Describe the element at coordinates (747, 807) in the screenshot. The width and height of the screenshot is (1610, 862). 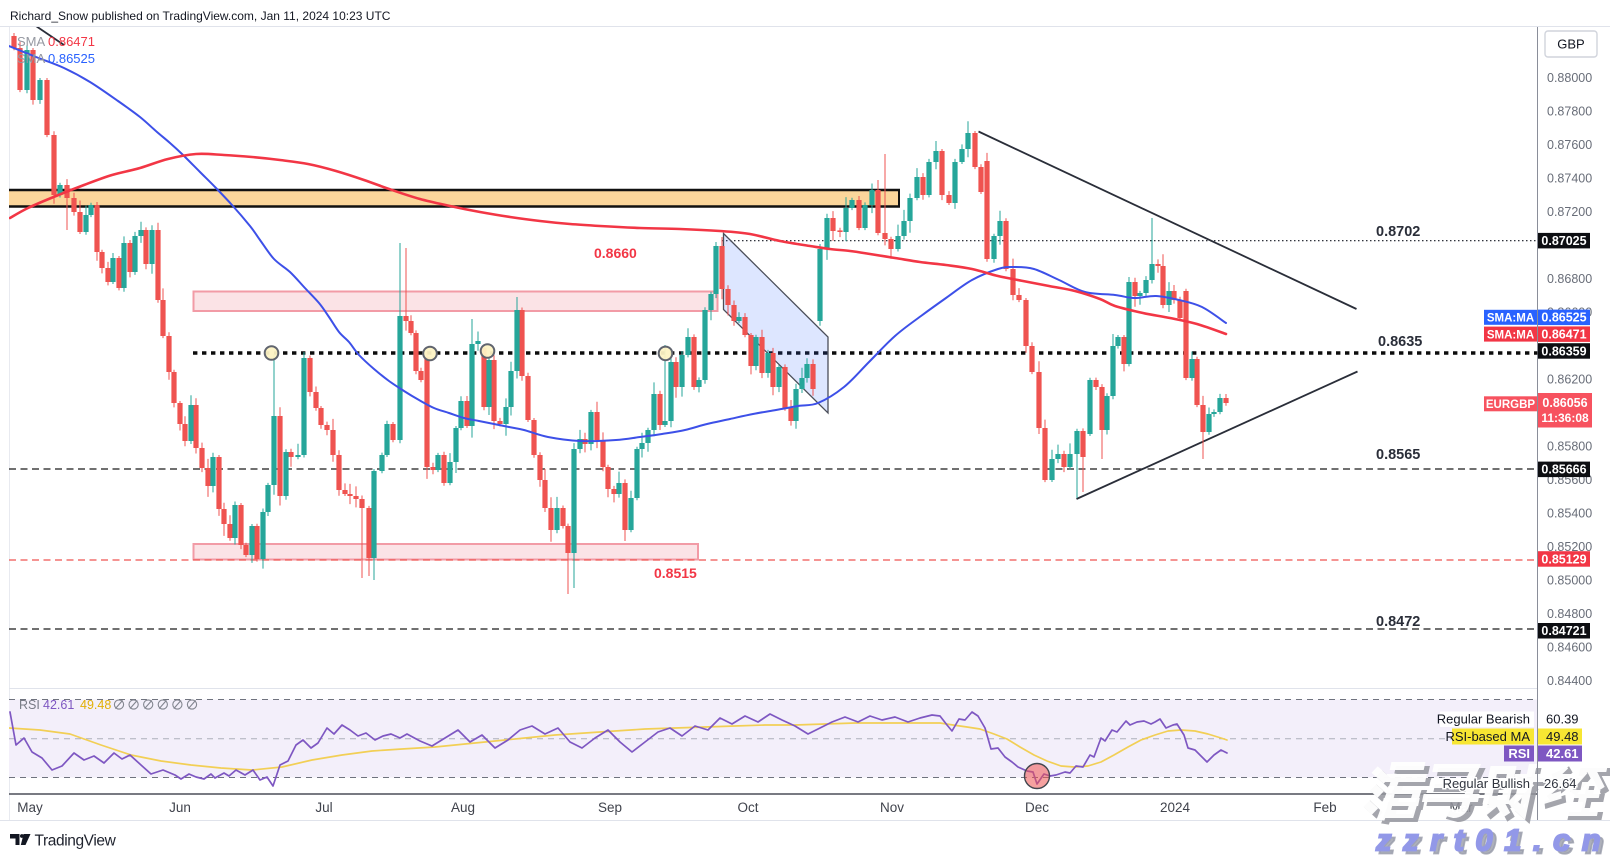
I see `svg-text: Oct` at that location.